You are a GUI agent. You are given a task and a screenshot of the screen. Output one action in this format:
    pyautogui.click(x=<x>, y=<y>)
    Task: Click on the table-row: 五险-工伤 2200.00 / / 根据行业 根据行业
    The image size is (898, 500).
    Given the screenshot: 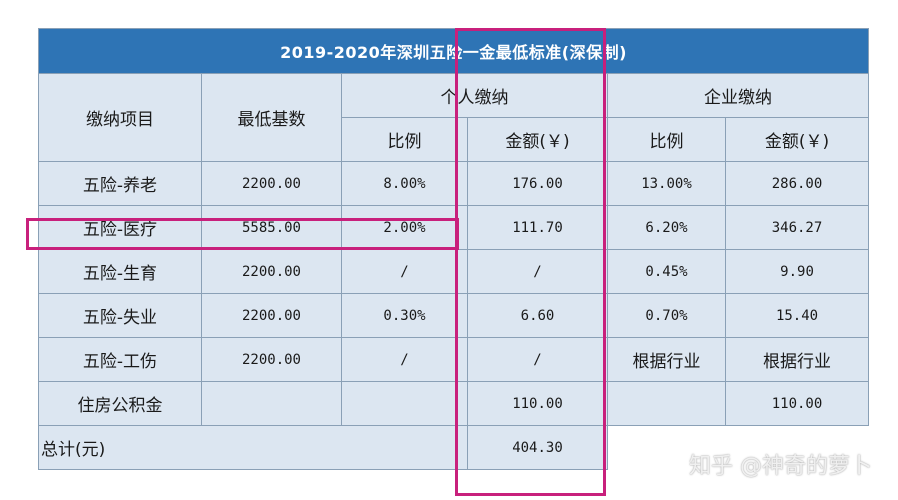 What is the action you would take?
    pyautogui.click(x=454, y=359)
    